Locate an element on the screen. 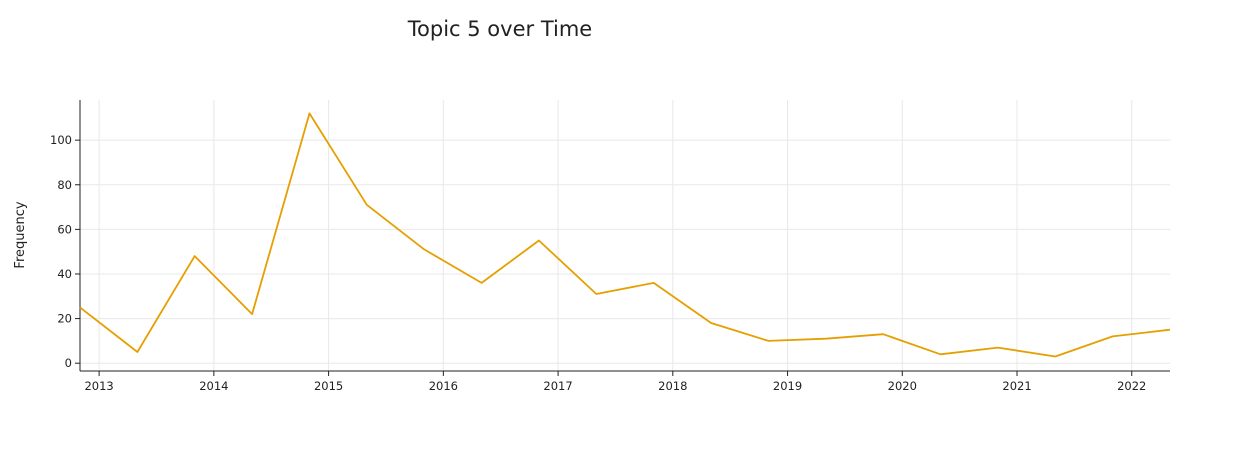 This screenshot has height=450, width=1250. x-axis-ticks: 2013 2014 2015 2016 2017 2018 2019 2020 2021 2022 is located at coordinates (615, 382).